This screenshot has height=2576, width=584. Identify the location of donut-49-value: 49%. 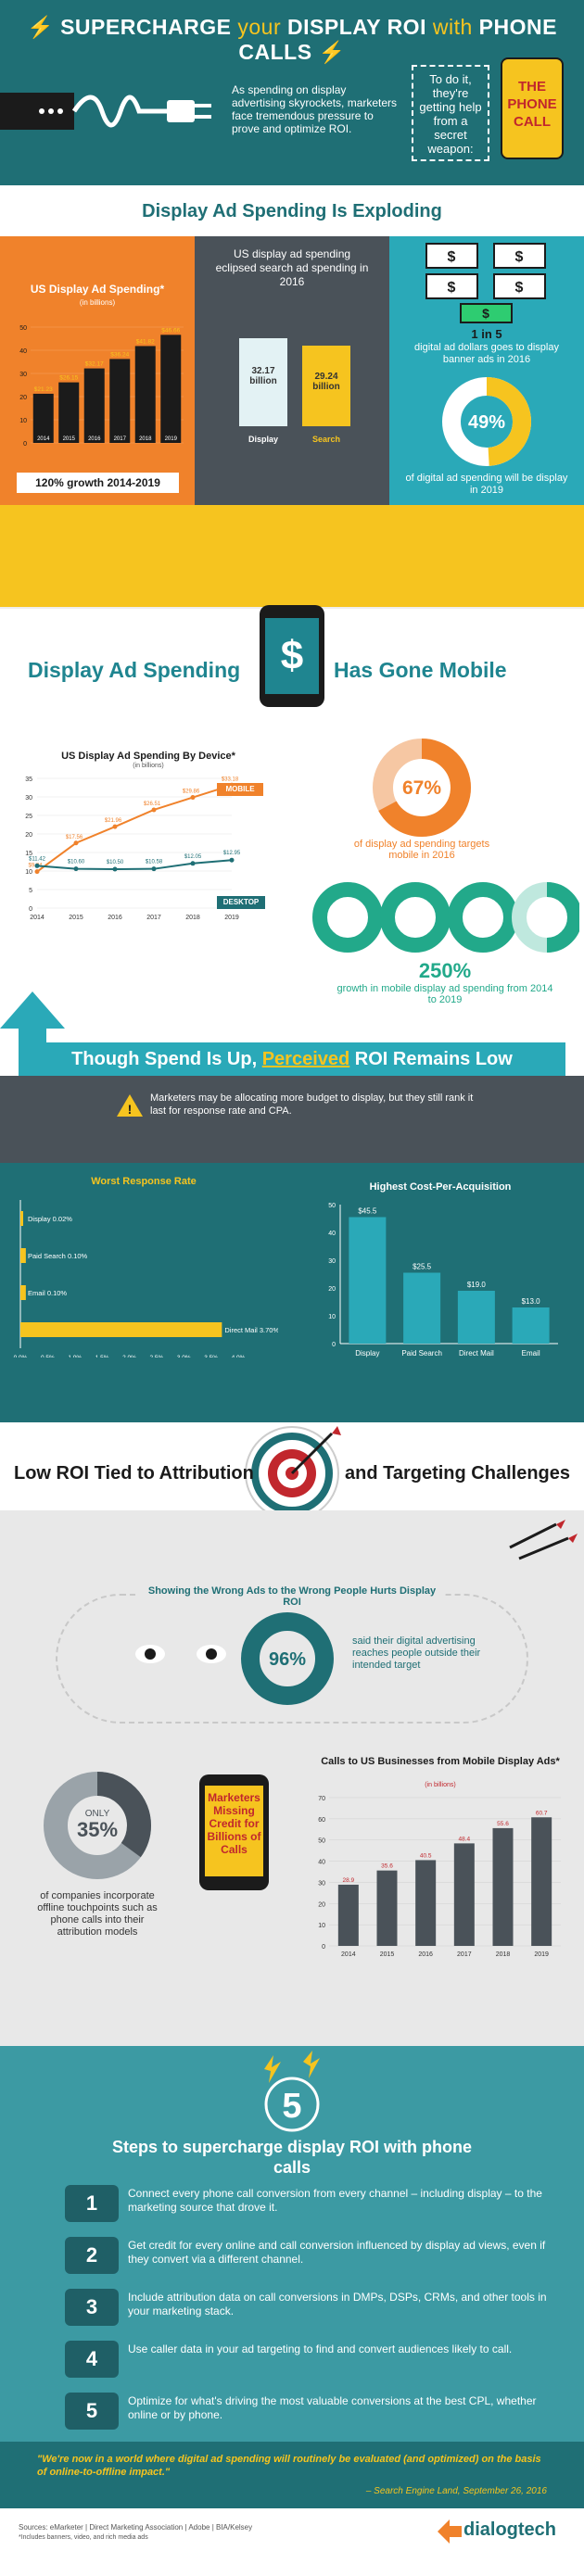
(486, 422).